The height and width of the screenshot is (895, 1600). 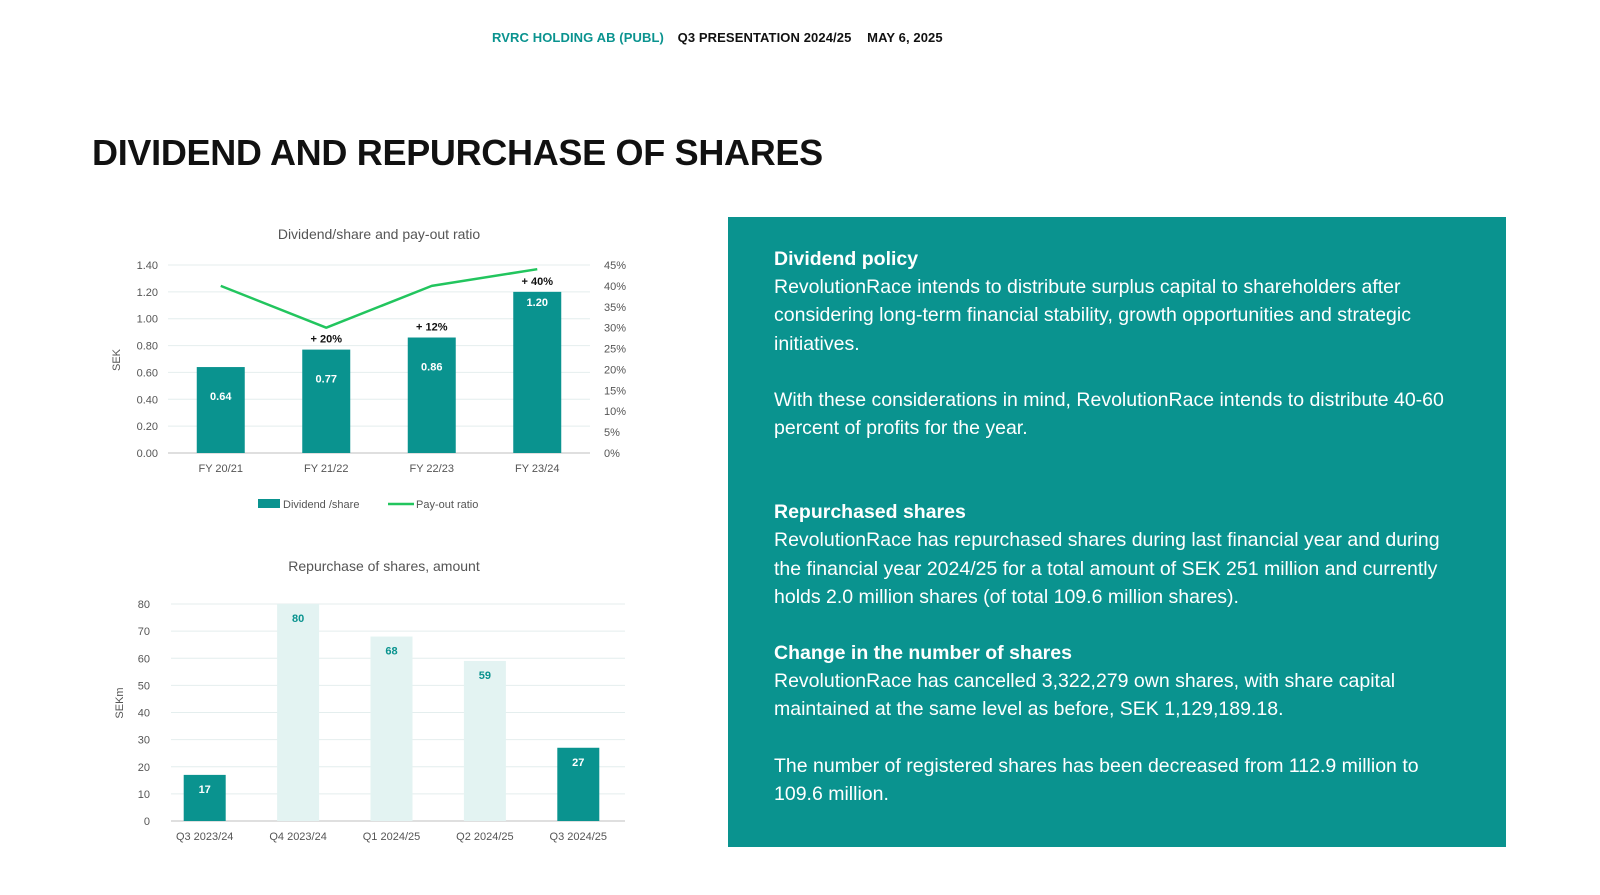 I want to click on chart1-bar-label: 0.86, so click(x=431, y=368).